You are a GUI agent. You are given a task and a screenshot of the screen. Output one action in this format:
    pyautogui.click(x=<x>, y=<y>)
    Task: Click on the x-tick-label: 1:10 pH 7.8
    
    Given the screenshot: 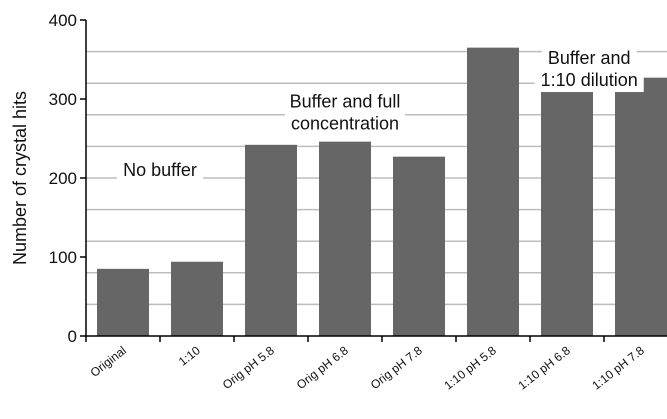 What is the action you would take?
    pyautogui.click(x=618, y=367)
    